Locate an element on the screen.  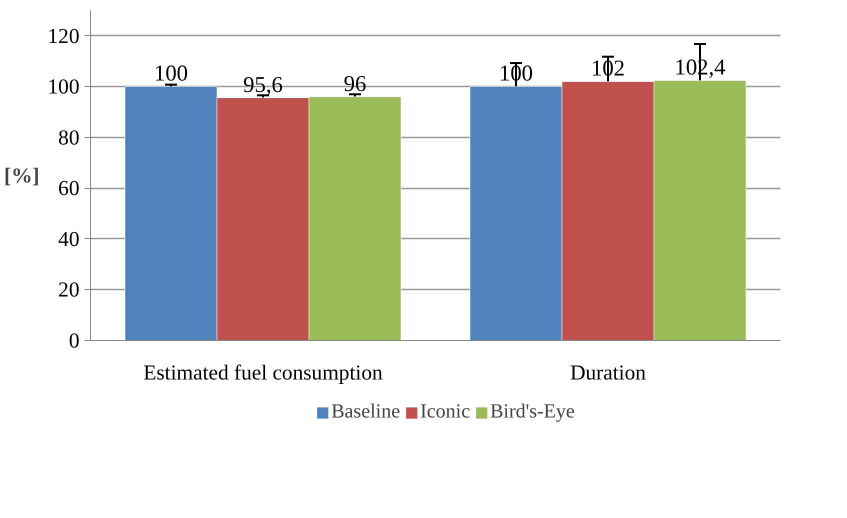
y-tick-label: 20 is located at coordinates (69, 290).